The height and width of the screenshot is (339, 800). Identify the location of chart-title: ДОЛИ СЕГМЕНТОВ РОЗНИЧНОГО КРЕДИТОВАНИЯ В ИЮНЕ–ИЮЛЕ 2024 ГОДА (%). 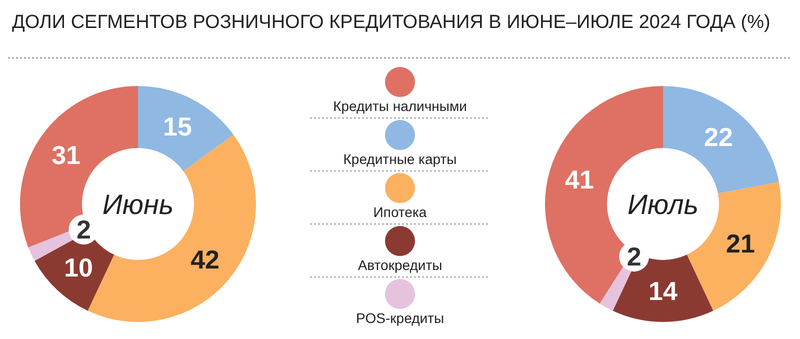
(391, 22).